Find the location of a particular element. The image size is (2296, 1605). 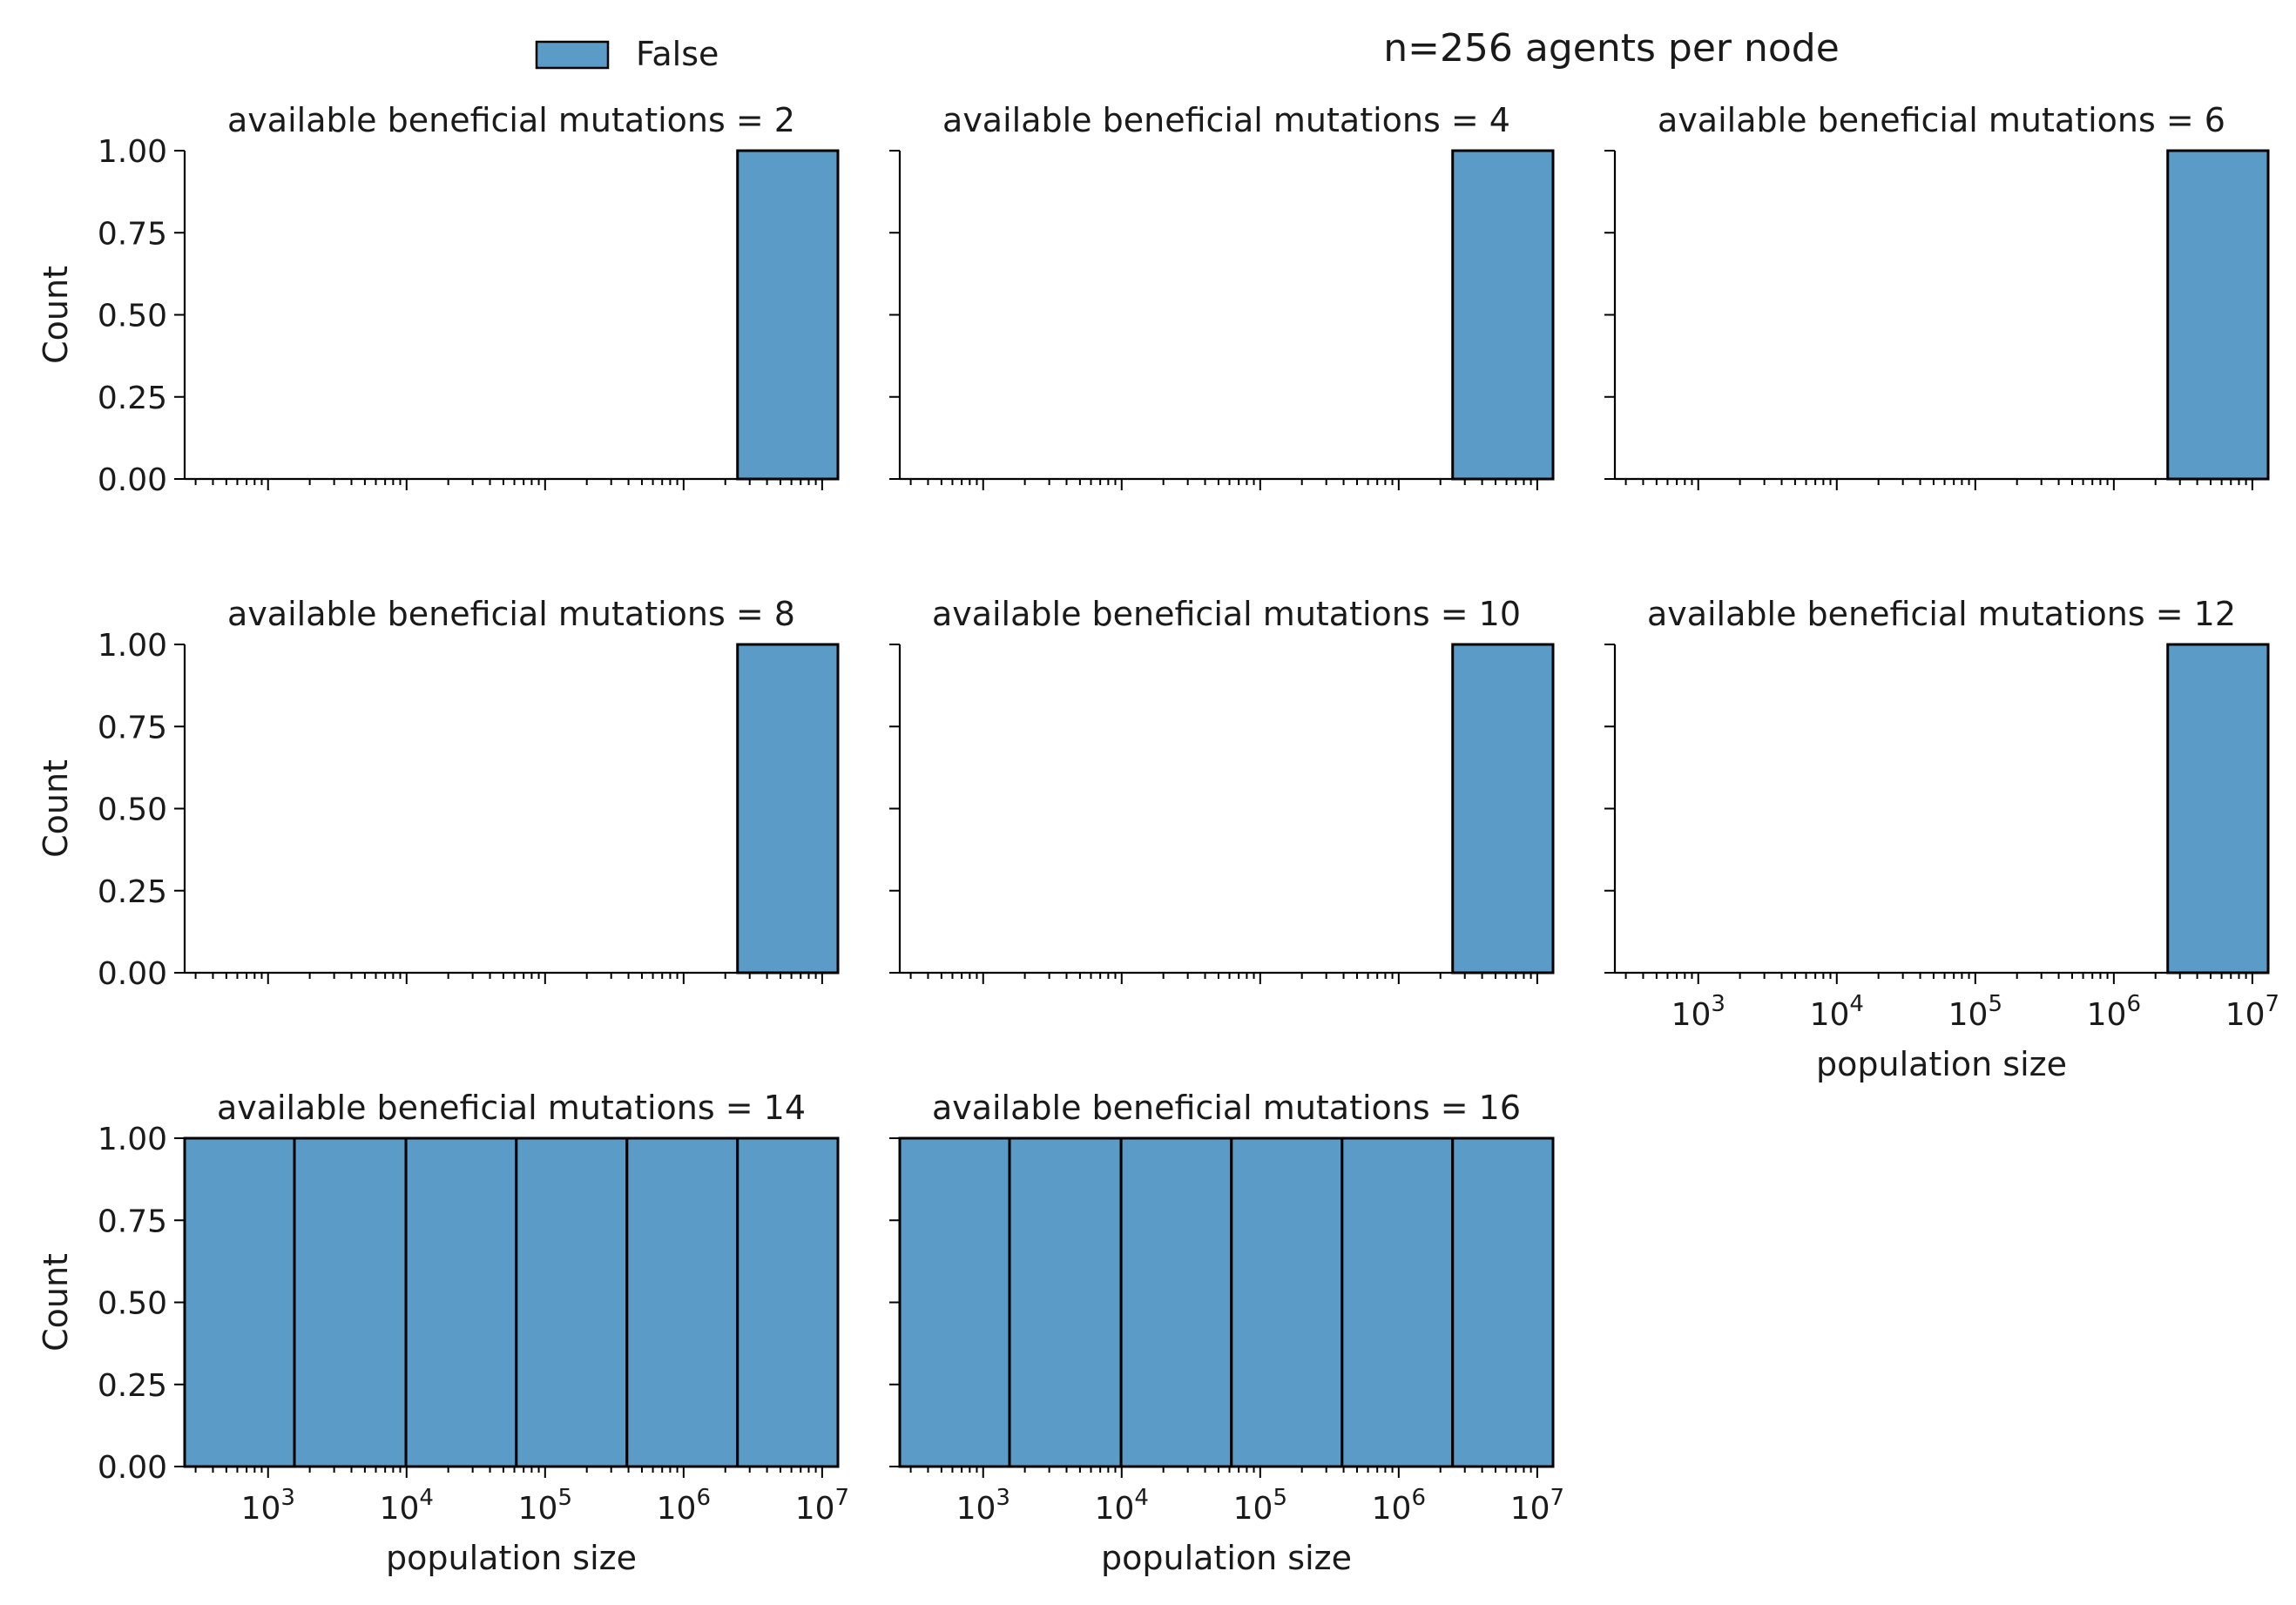

legend: False is located at coordinates (627, 54).